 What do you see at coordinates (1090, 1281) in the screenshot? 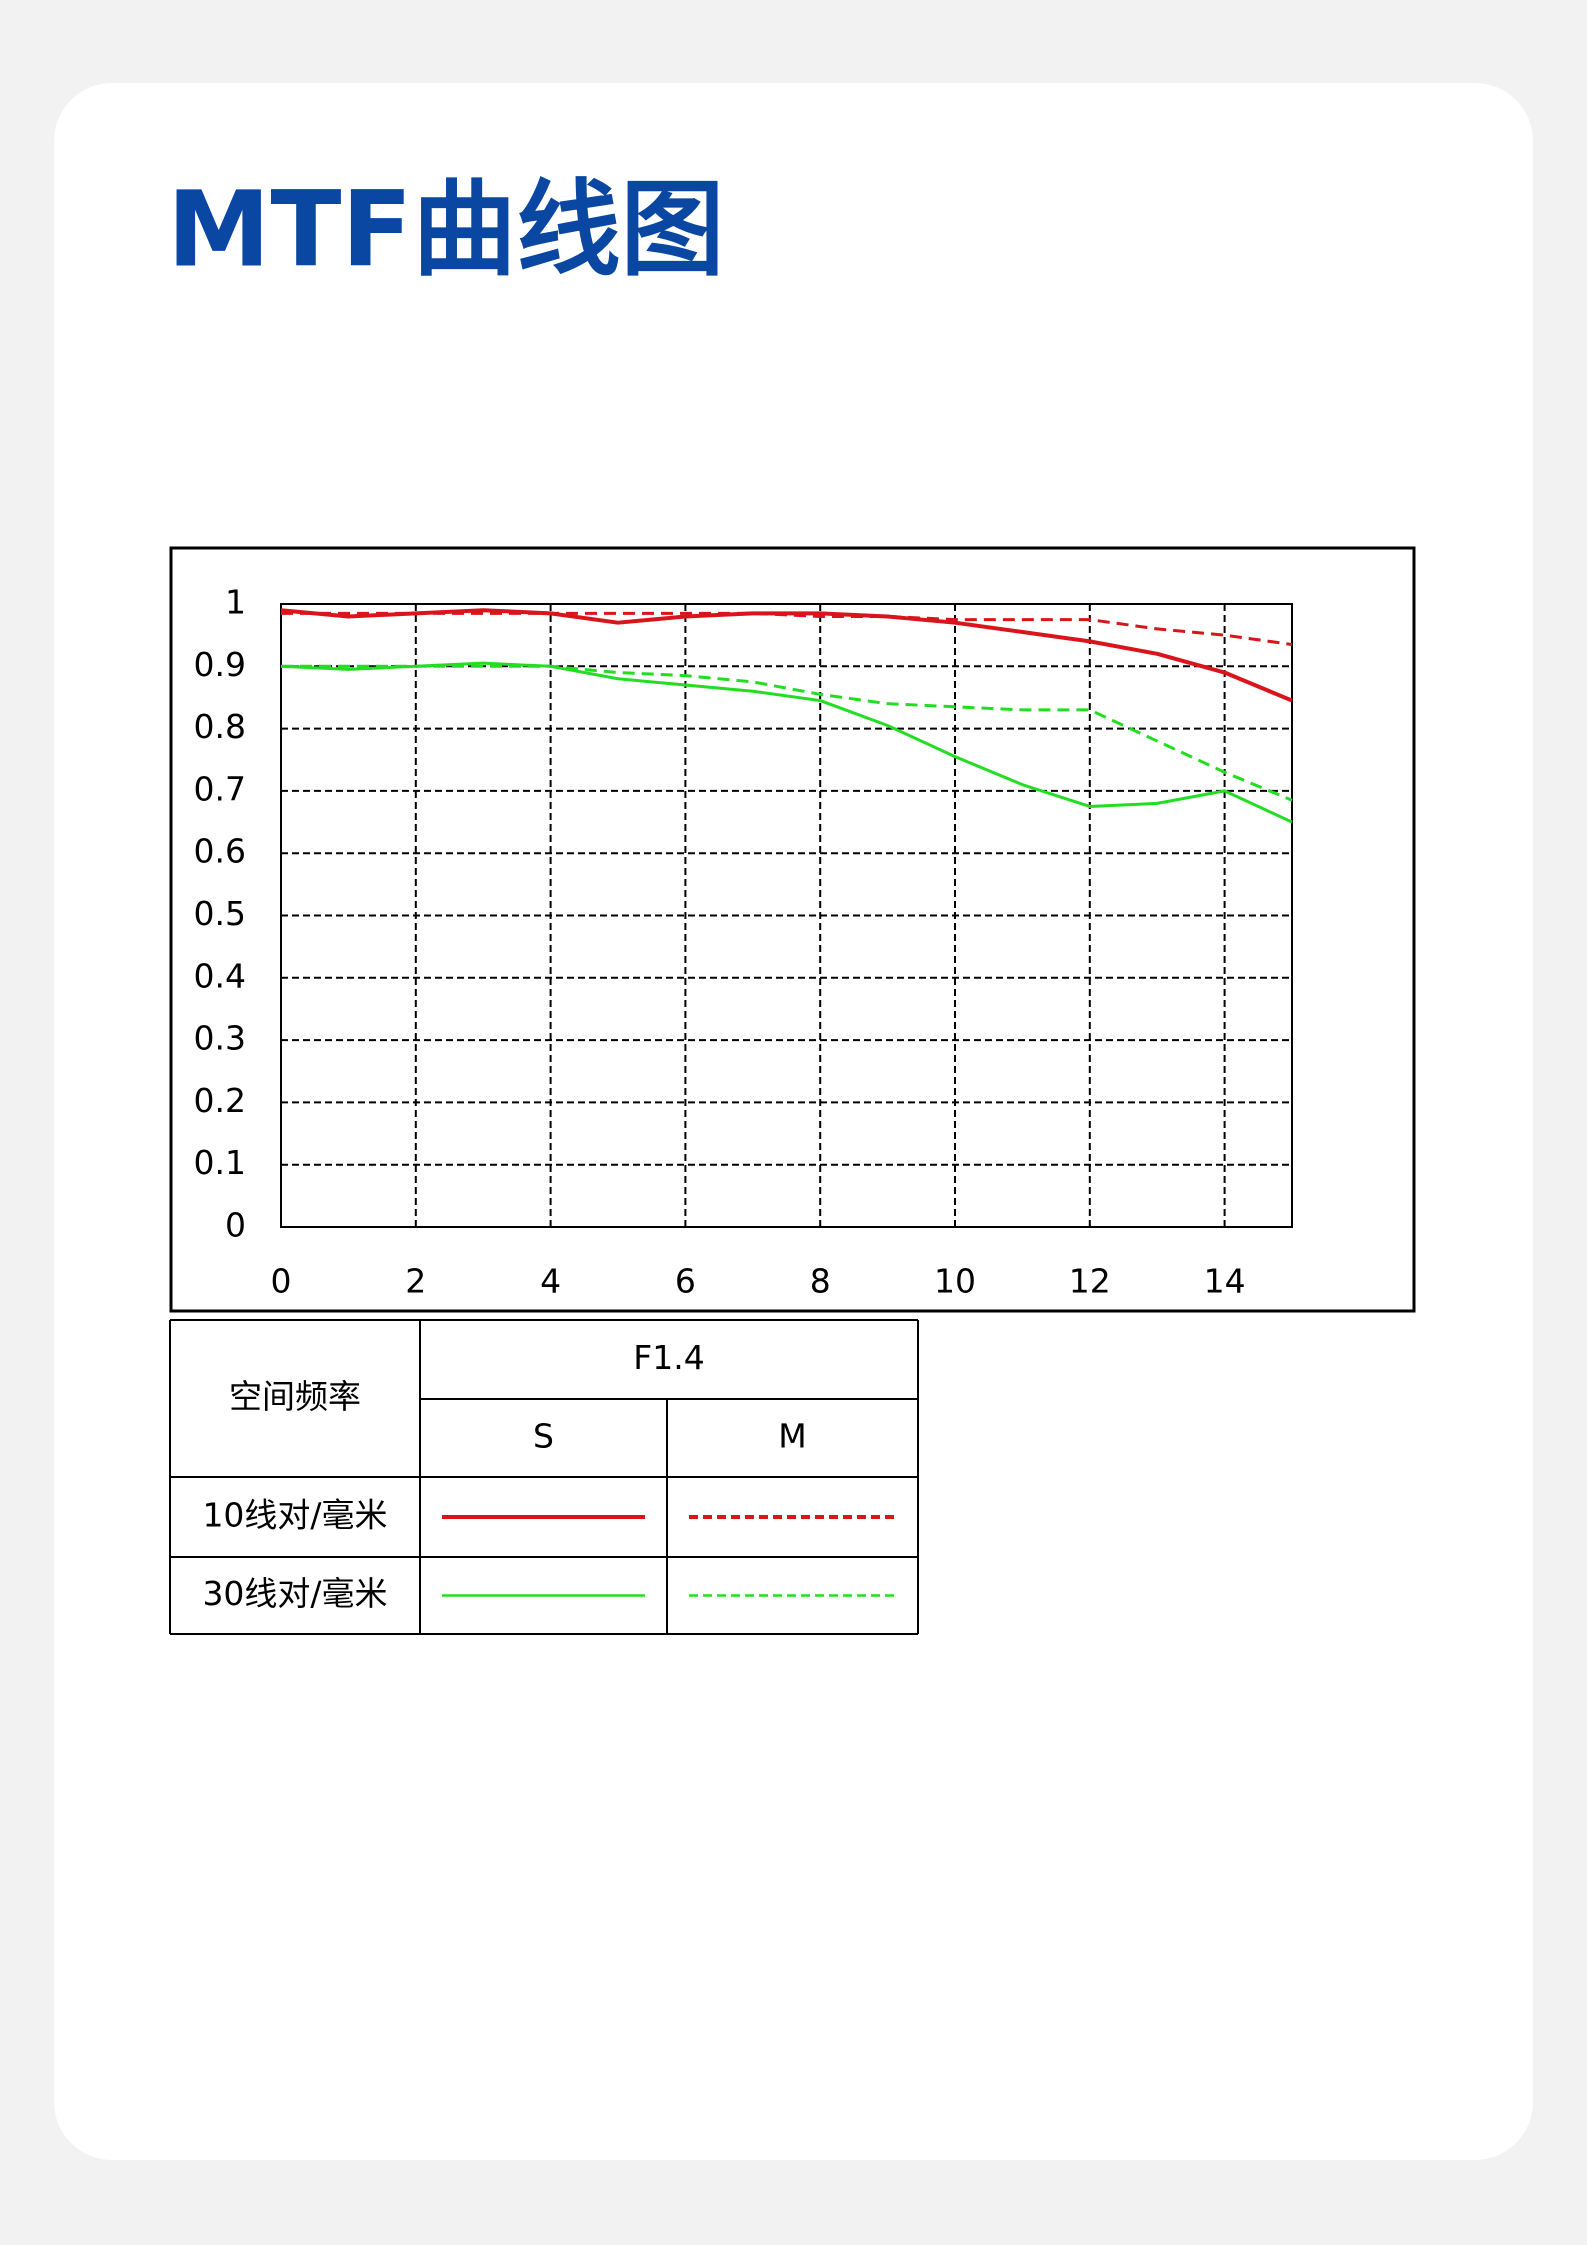
I see `x-tick-label: 12` at bounding box center [1090, 1281].